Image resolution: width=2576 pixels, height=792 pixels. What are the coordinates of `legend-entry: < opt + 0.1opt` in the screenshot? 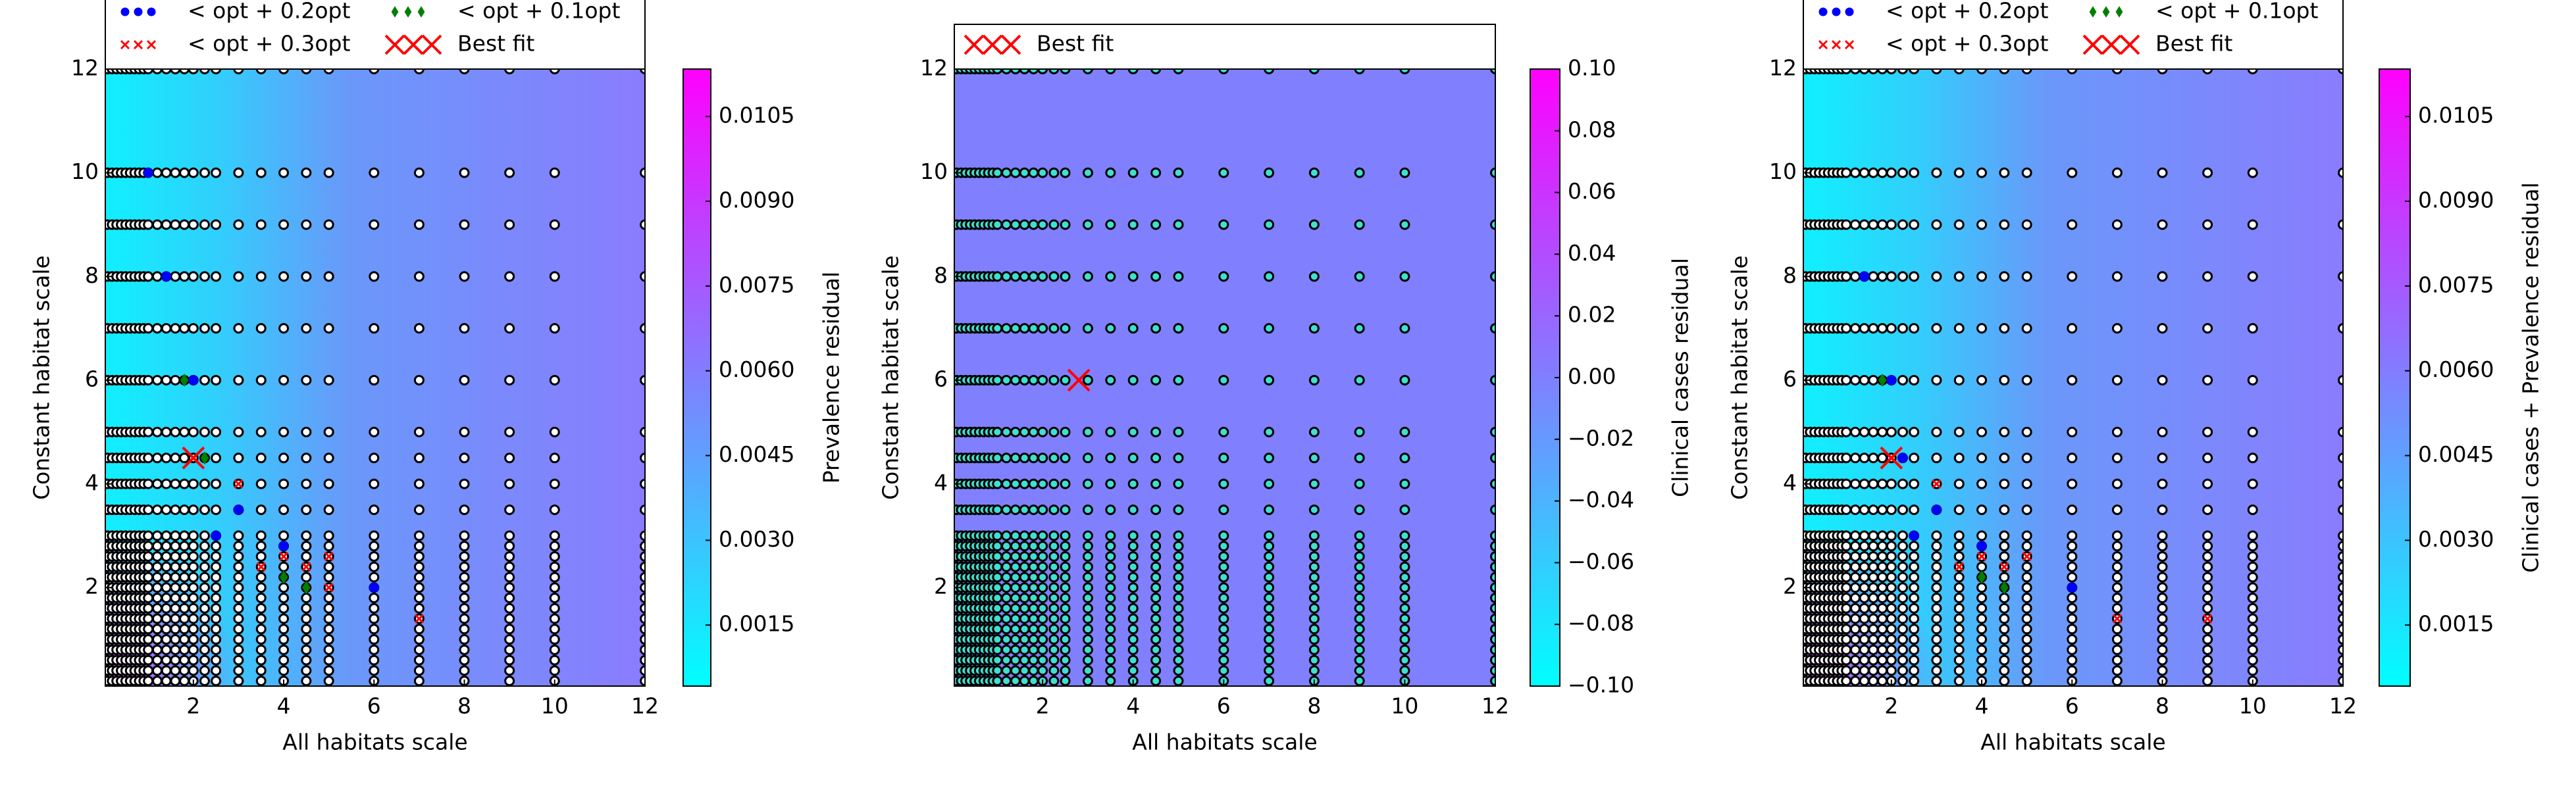 It's located at (505, 12).